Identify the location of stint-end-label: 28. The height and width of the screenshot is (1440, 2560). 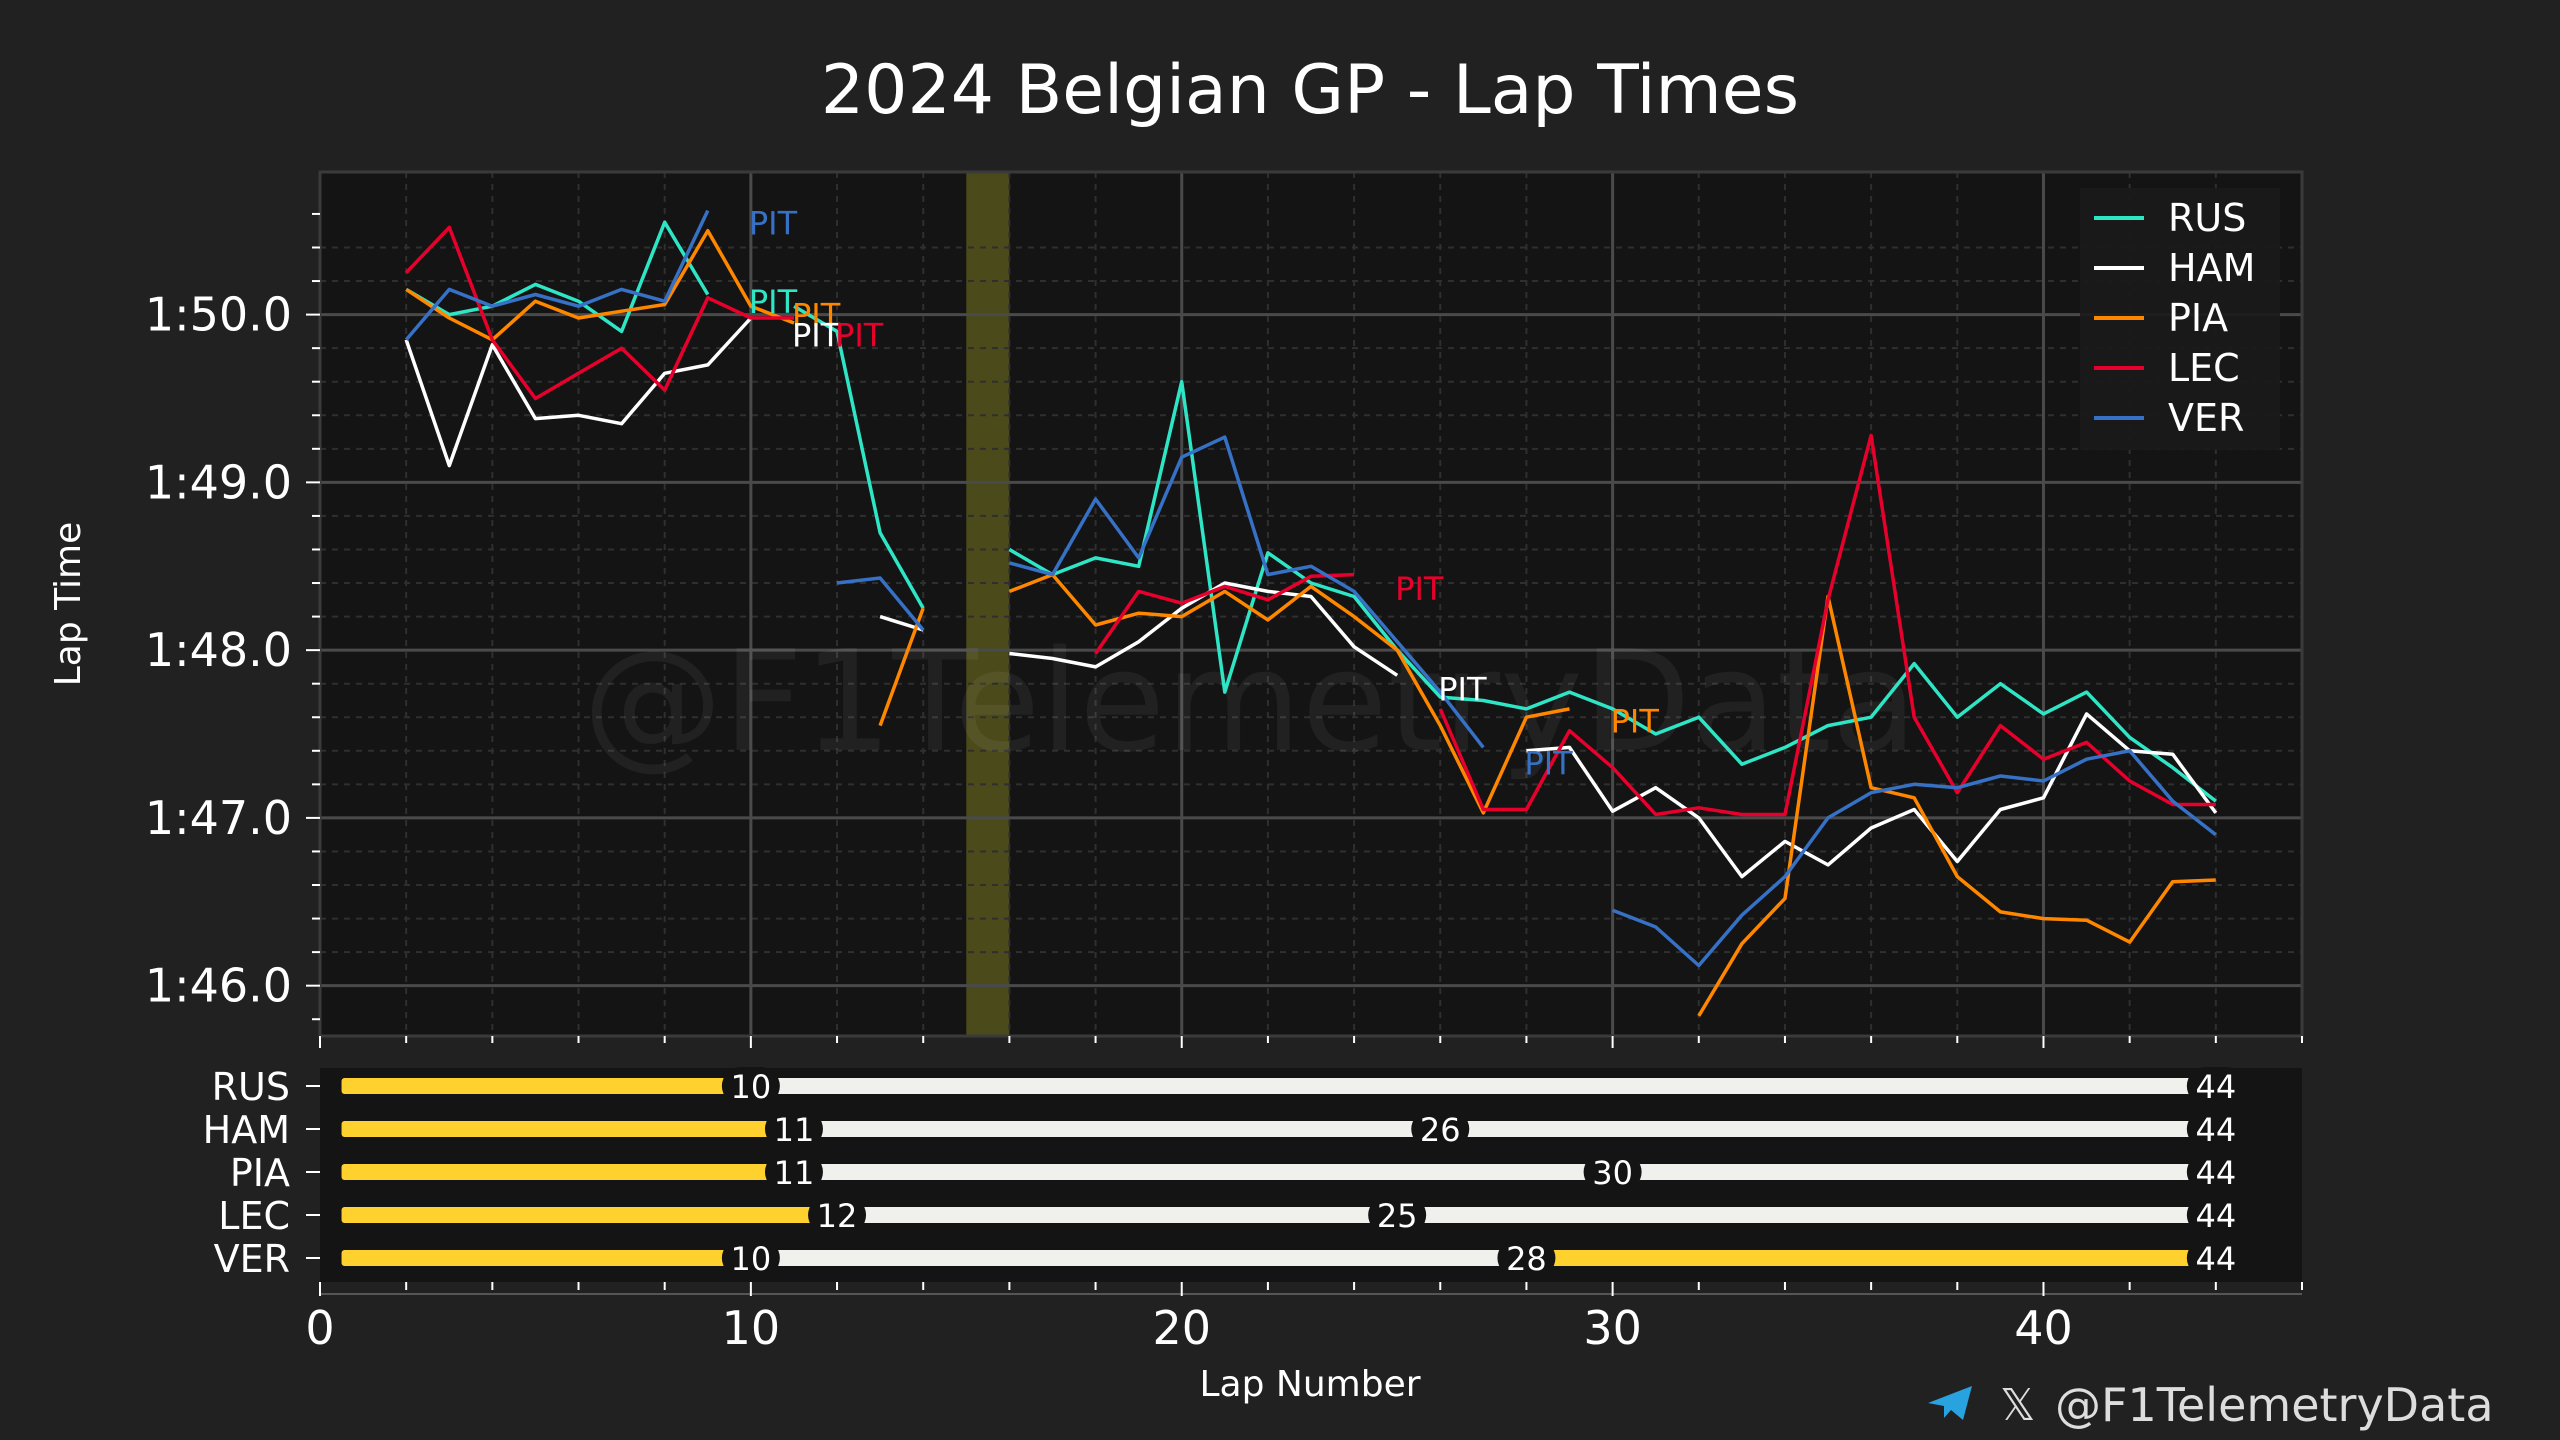
(1526, 1259).